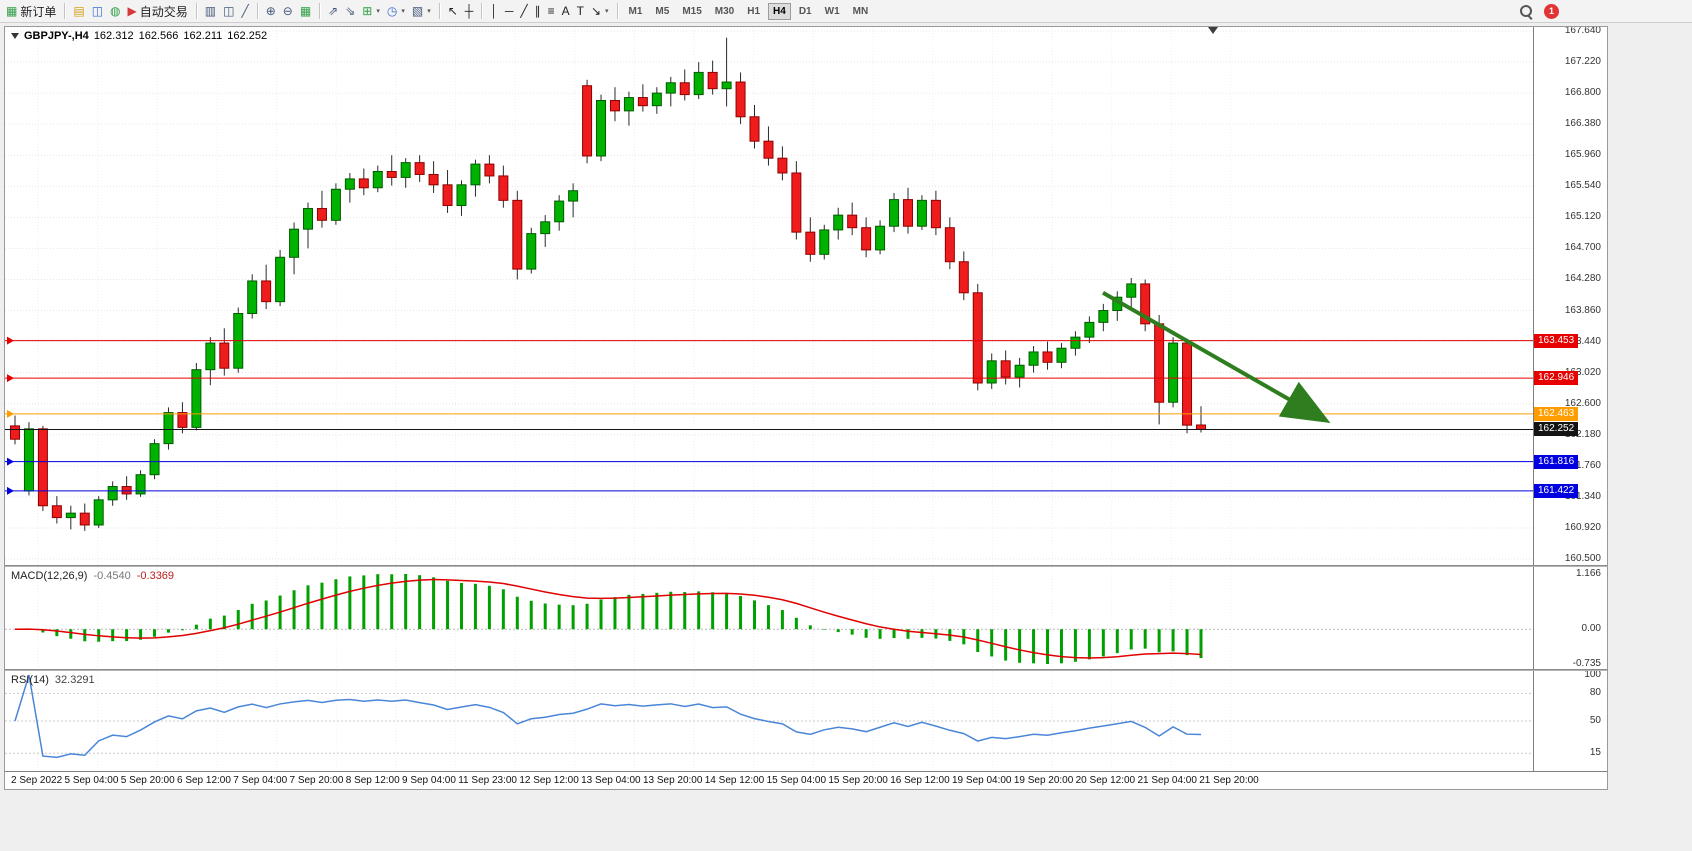  I want to click on trendline-button: ╱, so click(523, 11).